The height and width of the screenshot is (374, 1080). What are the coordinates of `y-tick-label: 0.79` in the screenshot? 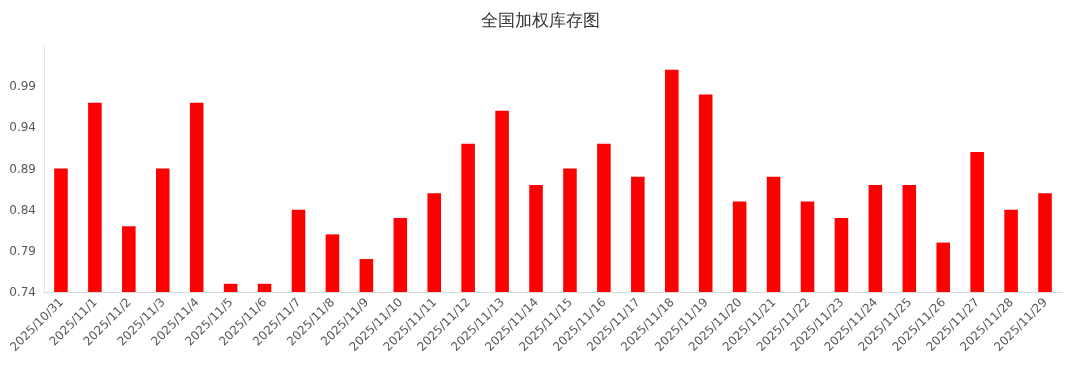 It's located at (22, 250).